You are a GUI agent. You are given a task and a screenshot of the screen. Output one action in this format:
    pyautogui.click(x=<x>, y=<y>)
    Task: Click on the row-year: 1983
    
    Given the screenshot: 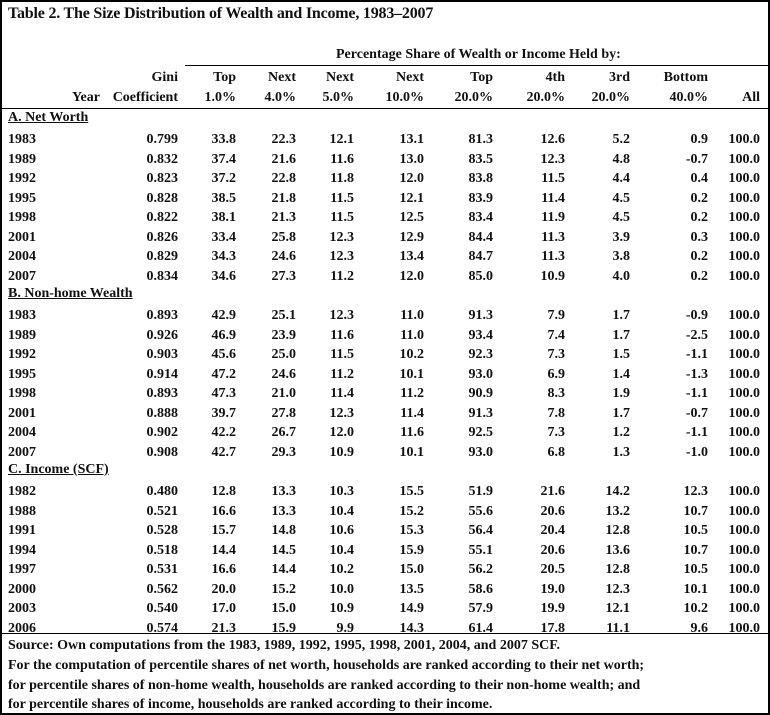 What is the action you would take?
    pyautogui.click(x=22, y=315)
    